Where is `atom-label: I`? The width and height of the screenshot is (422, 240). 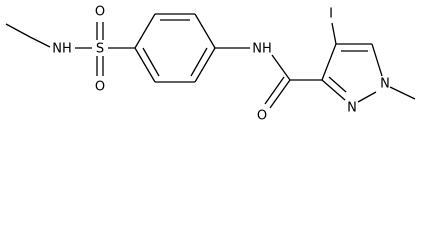 atom-label: I is located at coordinates (331, 14).